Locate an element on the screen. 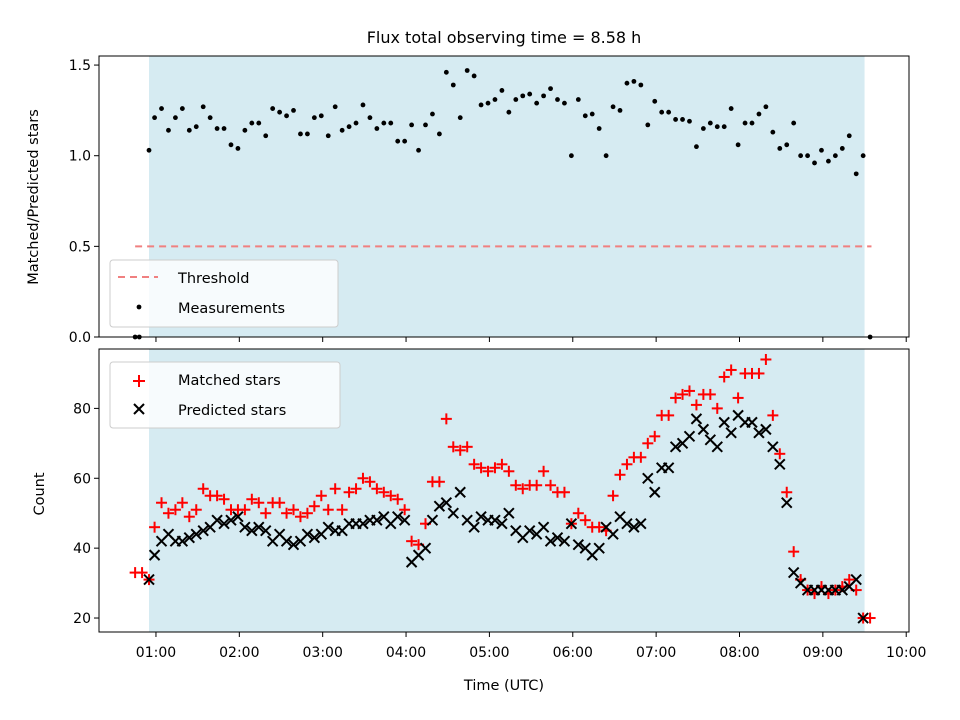  top-legend: Threshold Measurements is located at coordinates (224, 293).